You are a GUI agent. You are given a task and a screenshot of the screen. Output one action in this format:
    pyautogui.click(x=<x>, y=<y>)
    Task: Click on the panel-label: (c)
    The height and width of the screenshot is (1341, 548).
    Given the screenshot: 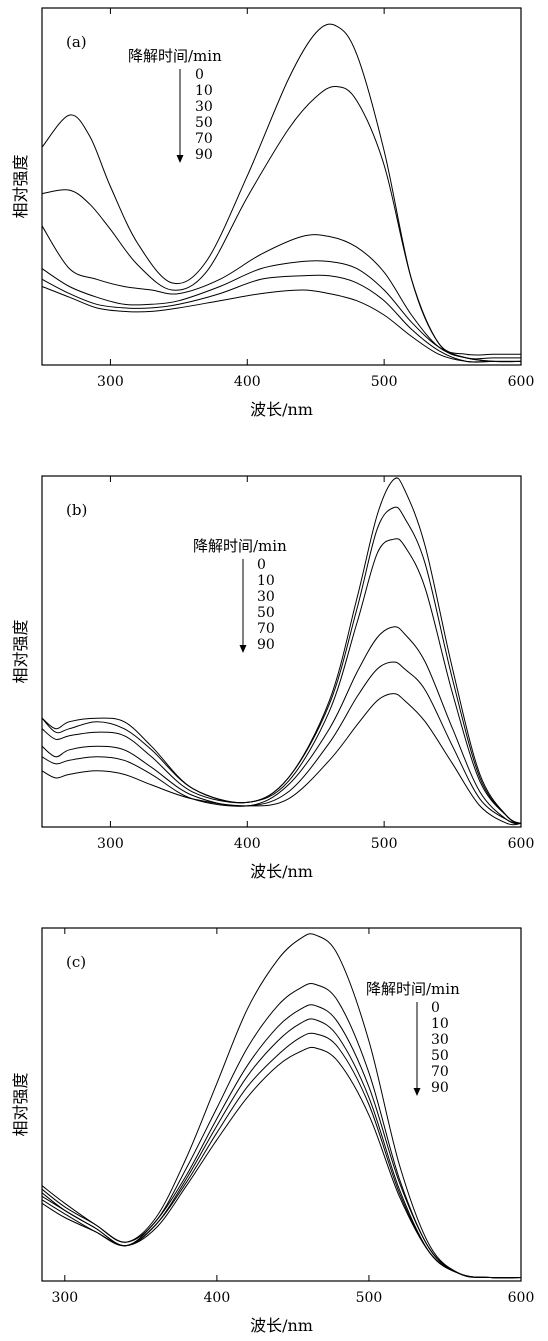 What is the action you would take?
    pyautogui.click(x=76, y=962)
    